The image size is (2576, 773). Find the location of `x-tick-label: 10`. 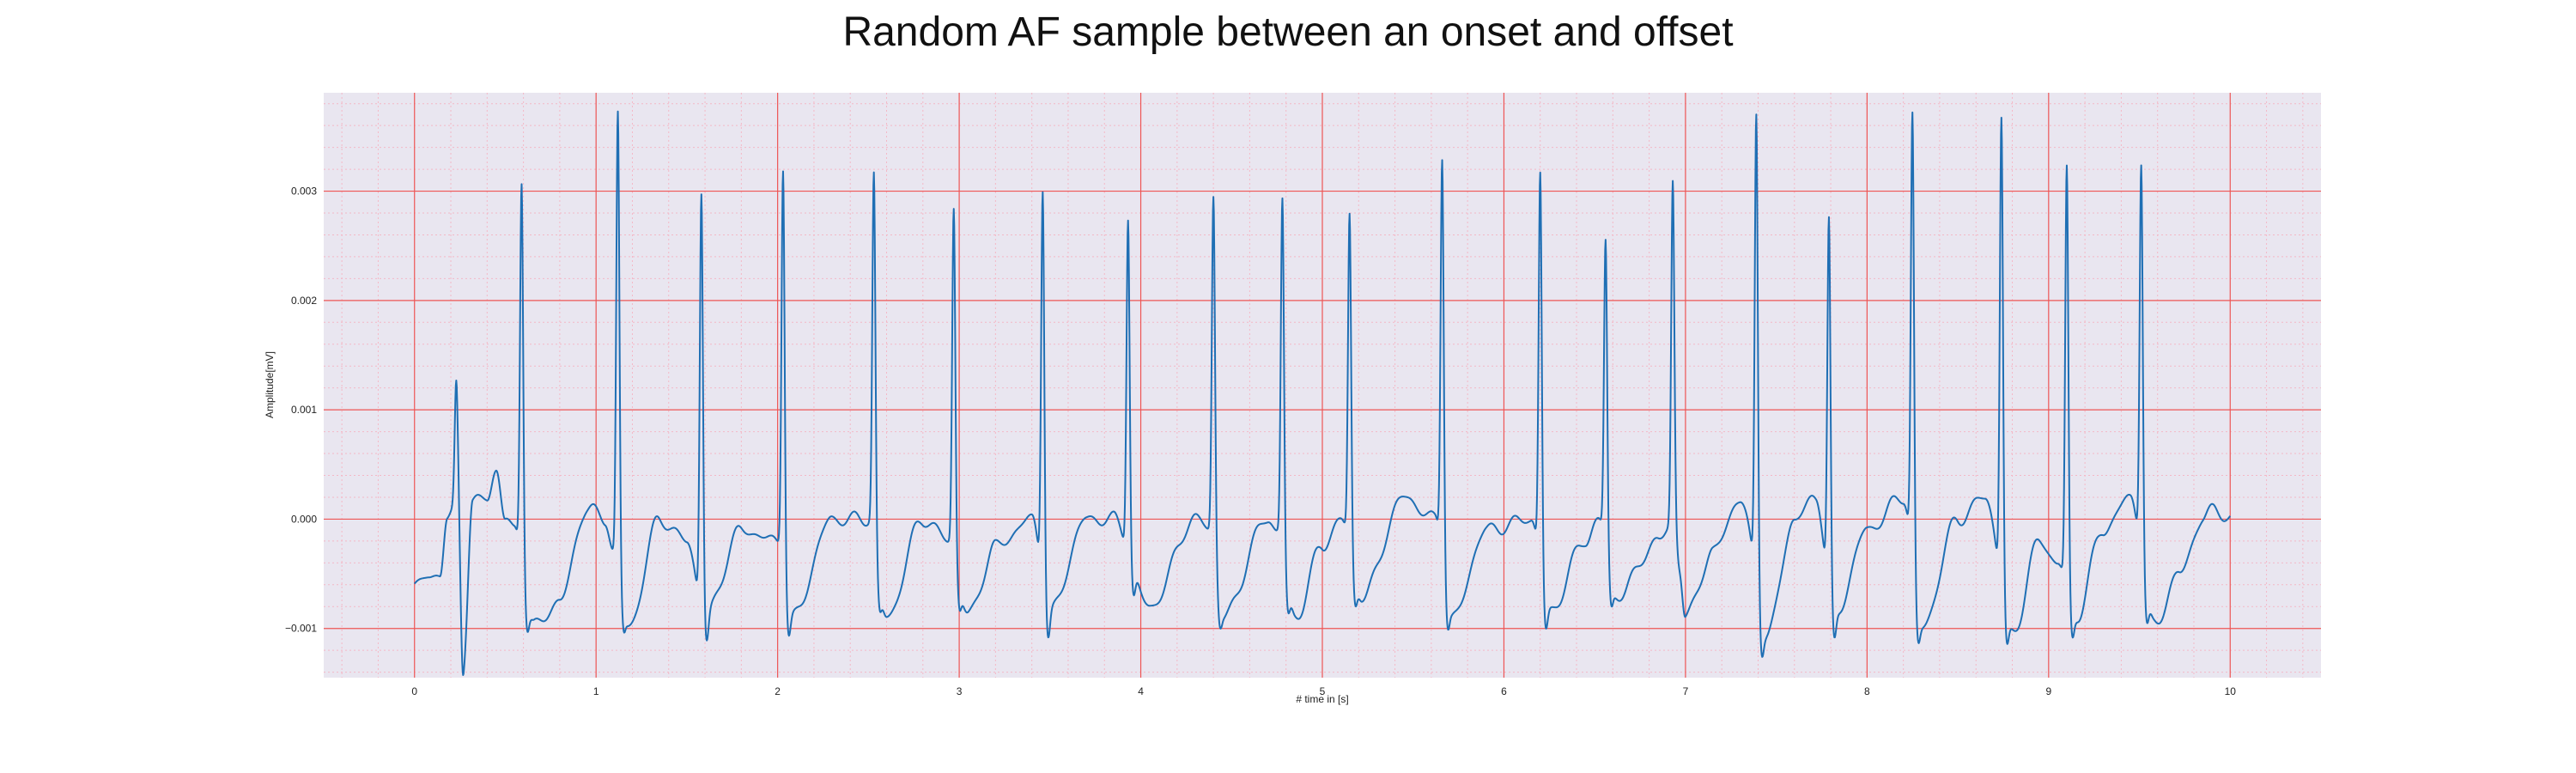

x-tick-label: 10 is located at coordinates (2231, 691).